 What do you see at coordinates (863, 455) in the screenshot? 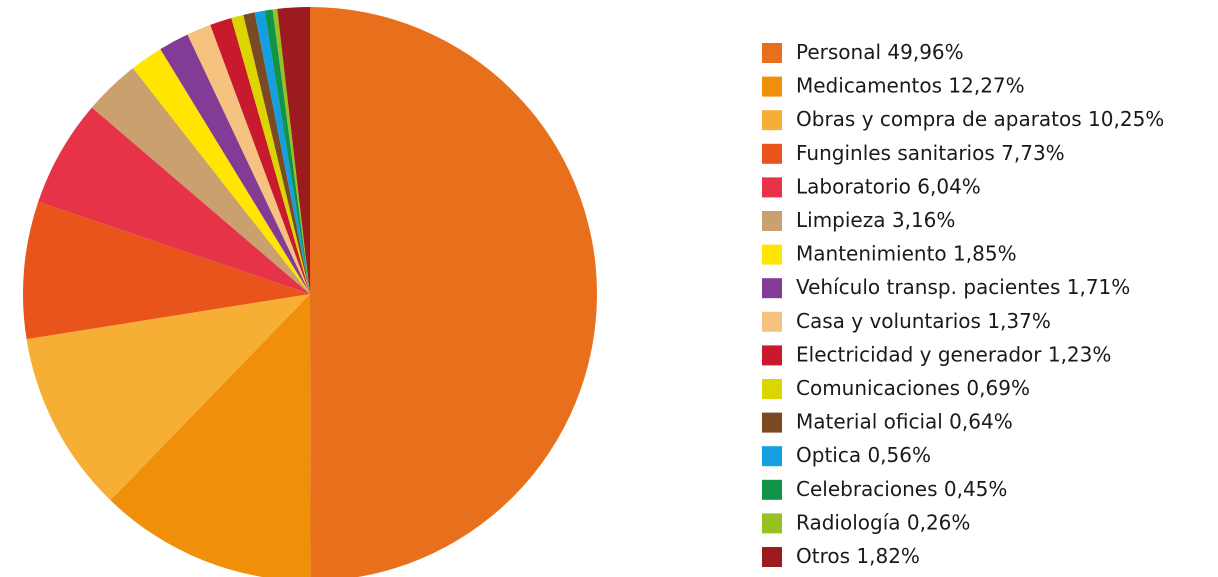
I see `legend-label: Optica 0,56%` at bounding box center [863, 455].